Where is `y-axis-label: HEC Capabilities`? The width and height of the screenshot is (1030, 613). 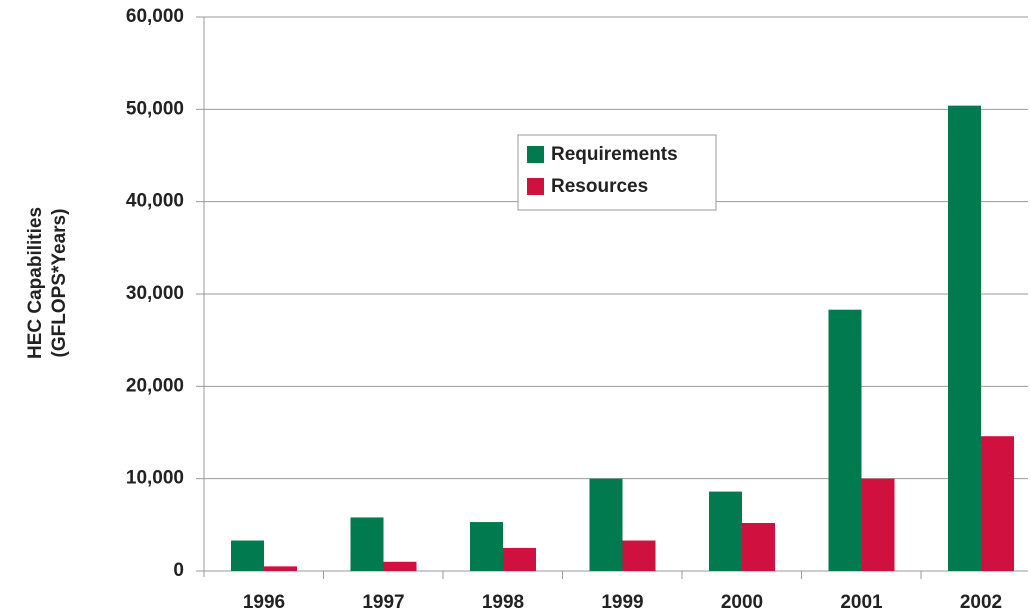
y-axis-label: HEC Capabilities is located at coordinates (35, 283).